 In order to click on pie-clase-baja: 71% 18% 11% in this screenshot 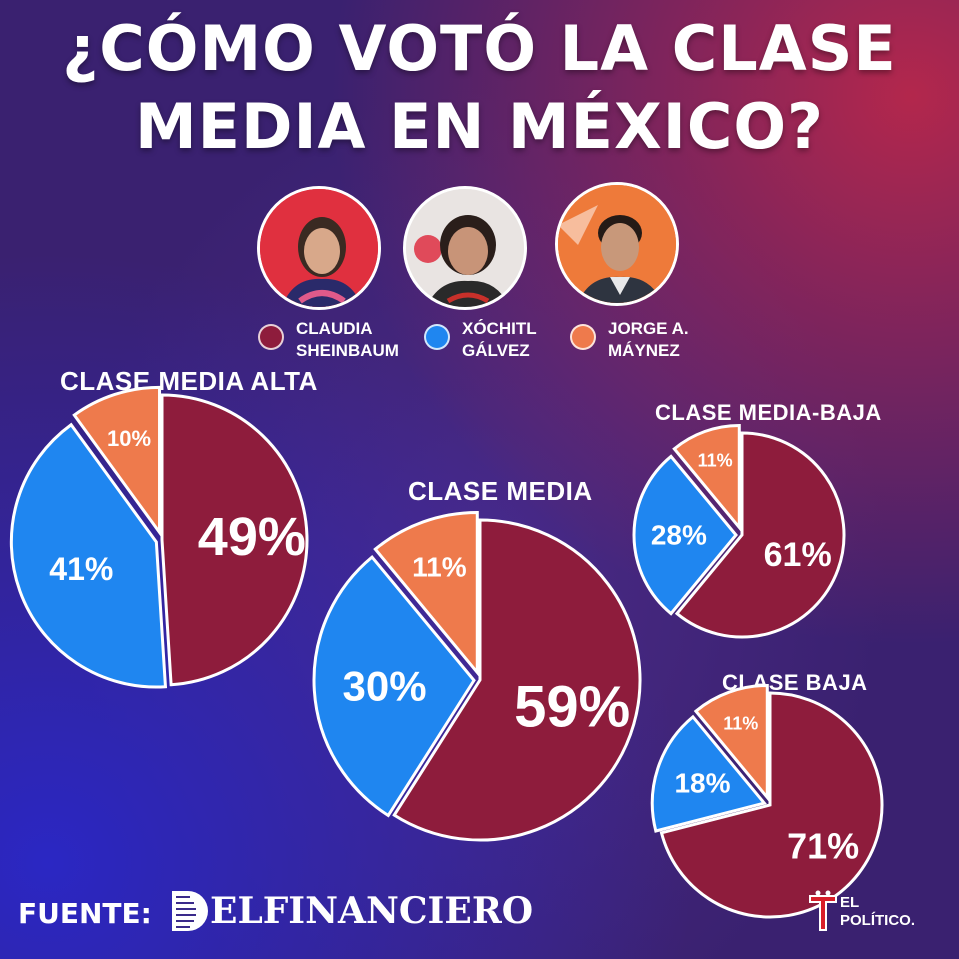, I will do `click(767, 801)`.